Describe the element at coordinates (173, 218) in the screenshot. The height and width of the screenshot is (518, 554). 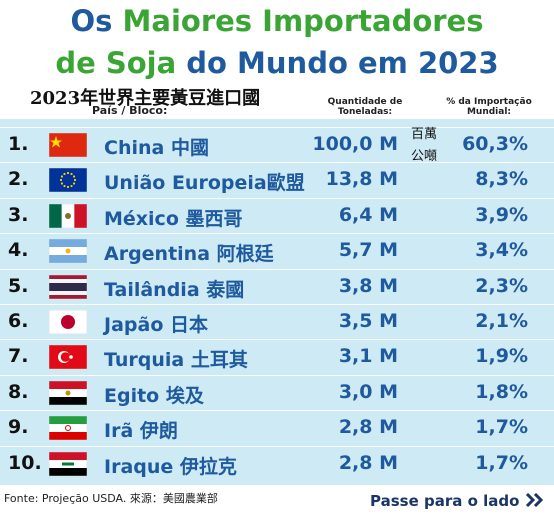
I see `country-name: México 墨西哥` at that location.